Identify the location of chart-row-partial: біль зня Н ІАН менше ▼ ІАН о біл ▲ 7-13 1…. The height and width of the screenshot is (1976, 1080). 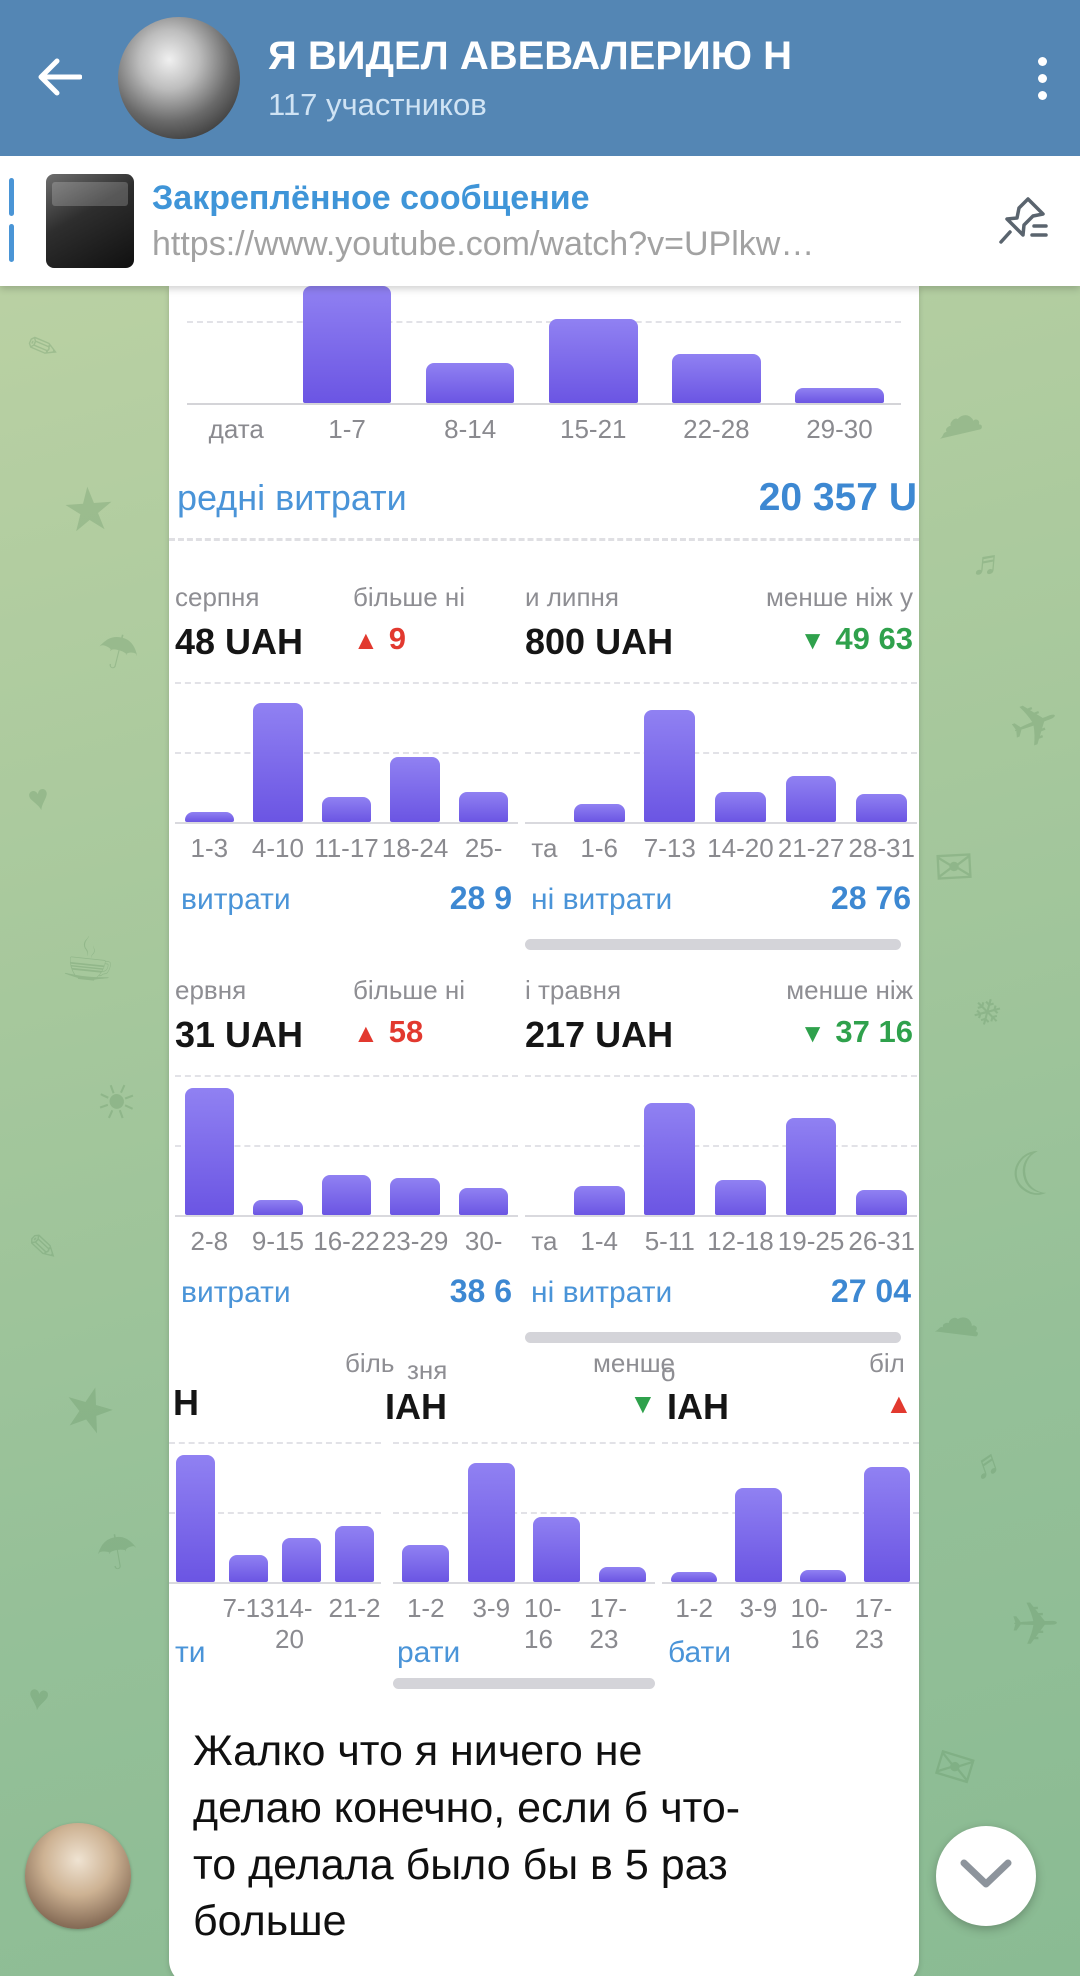
(544, 1519).